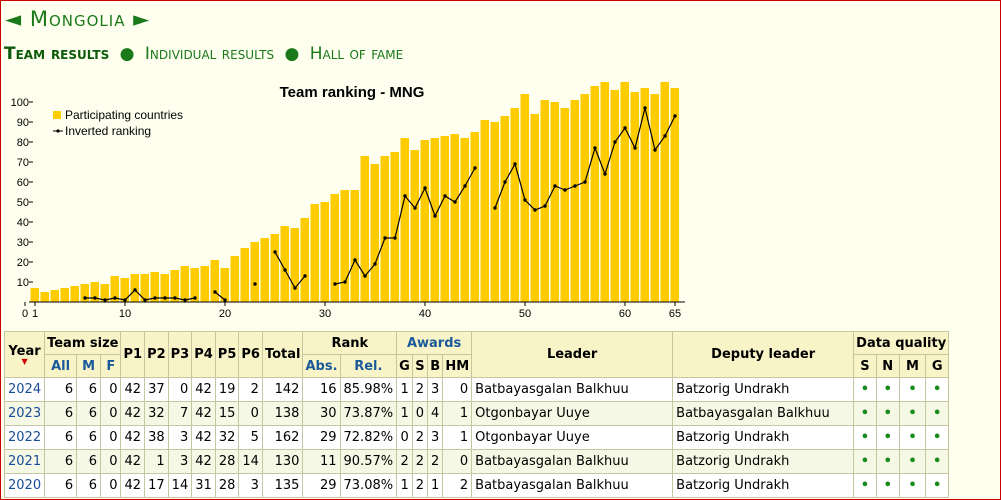  I want to click on row-year: 2022, so click(24, 437).